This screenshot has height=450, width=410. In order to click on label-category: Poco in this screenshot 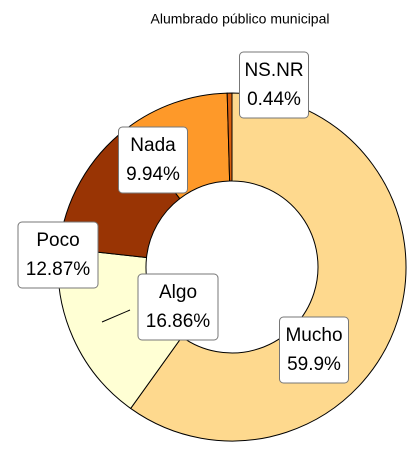, I will do `click(57, 240)`.